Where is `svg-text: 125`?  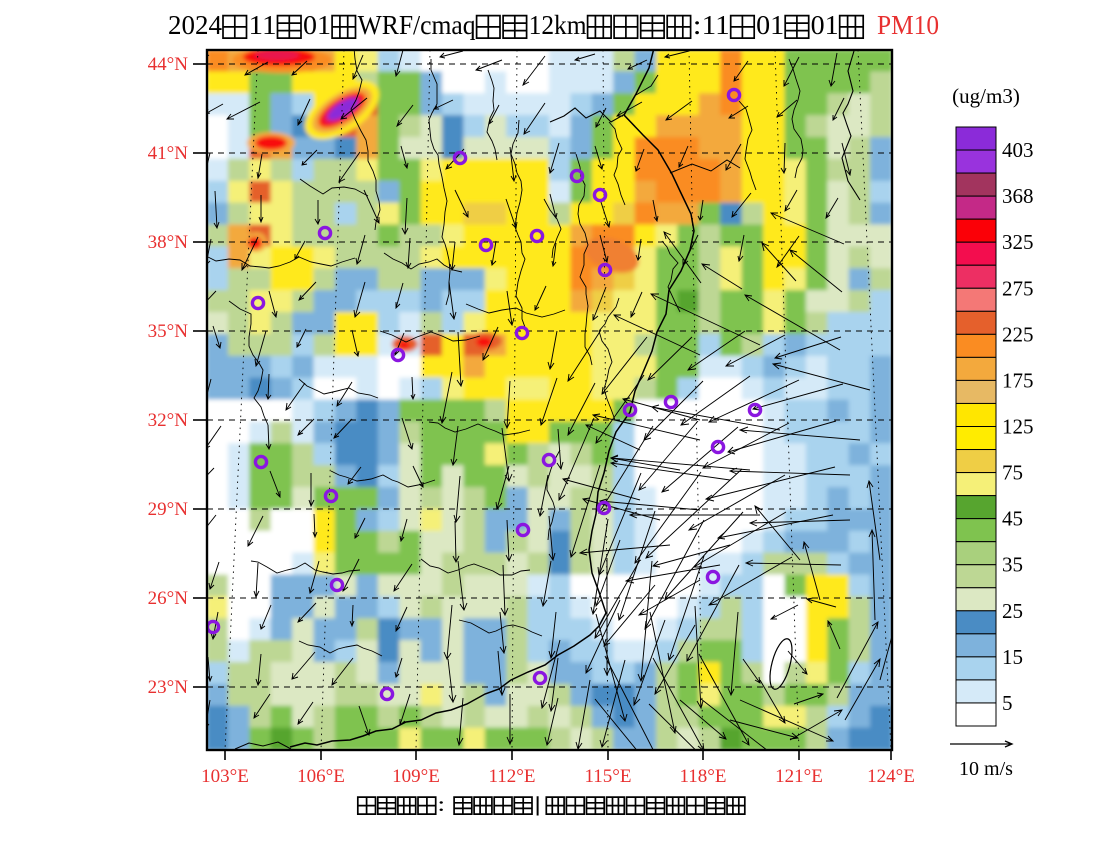
svg-text: 125 is located at coordinates (1018, 427).